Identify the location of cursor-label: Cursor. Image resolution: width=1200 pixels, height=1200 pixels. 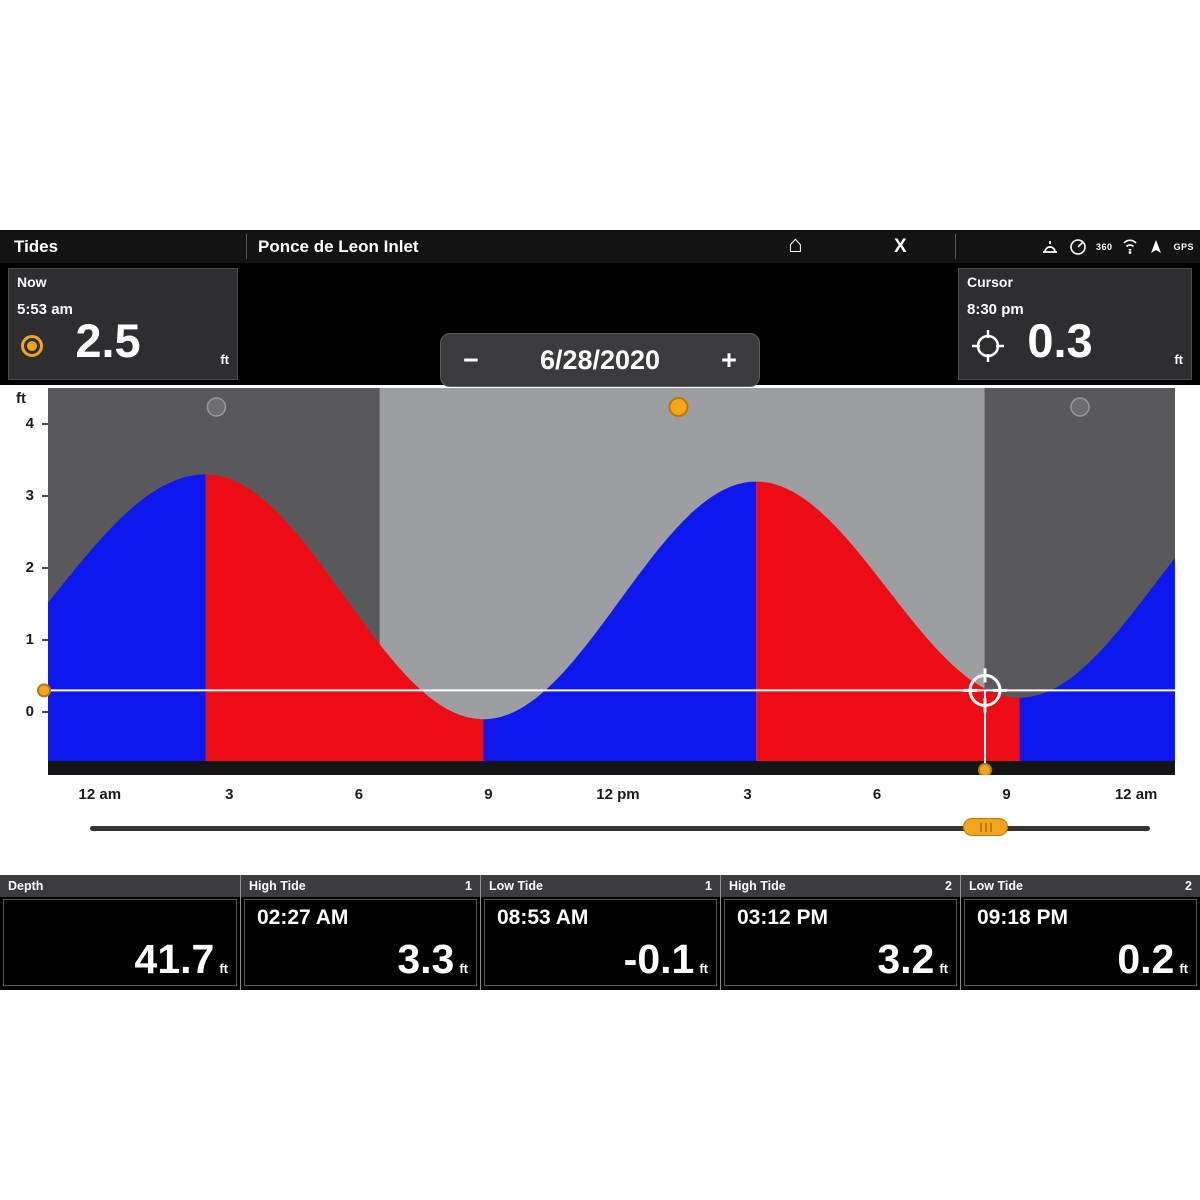
(990, 282).